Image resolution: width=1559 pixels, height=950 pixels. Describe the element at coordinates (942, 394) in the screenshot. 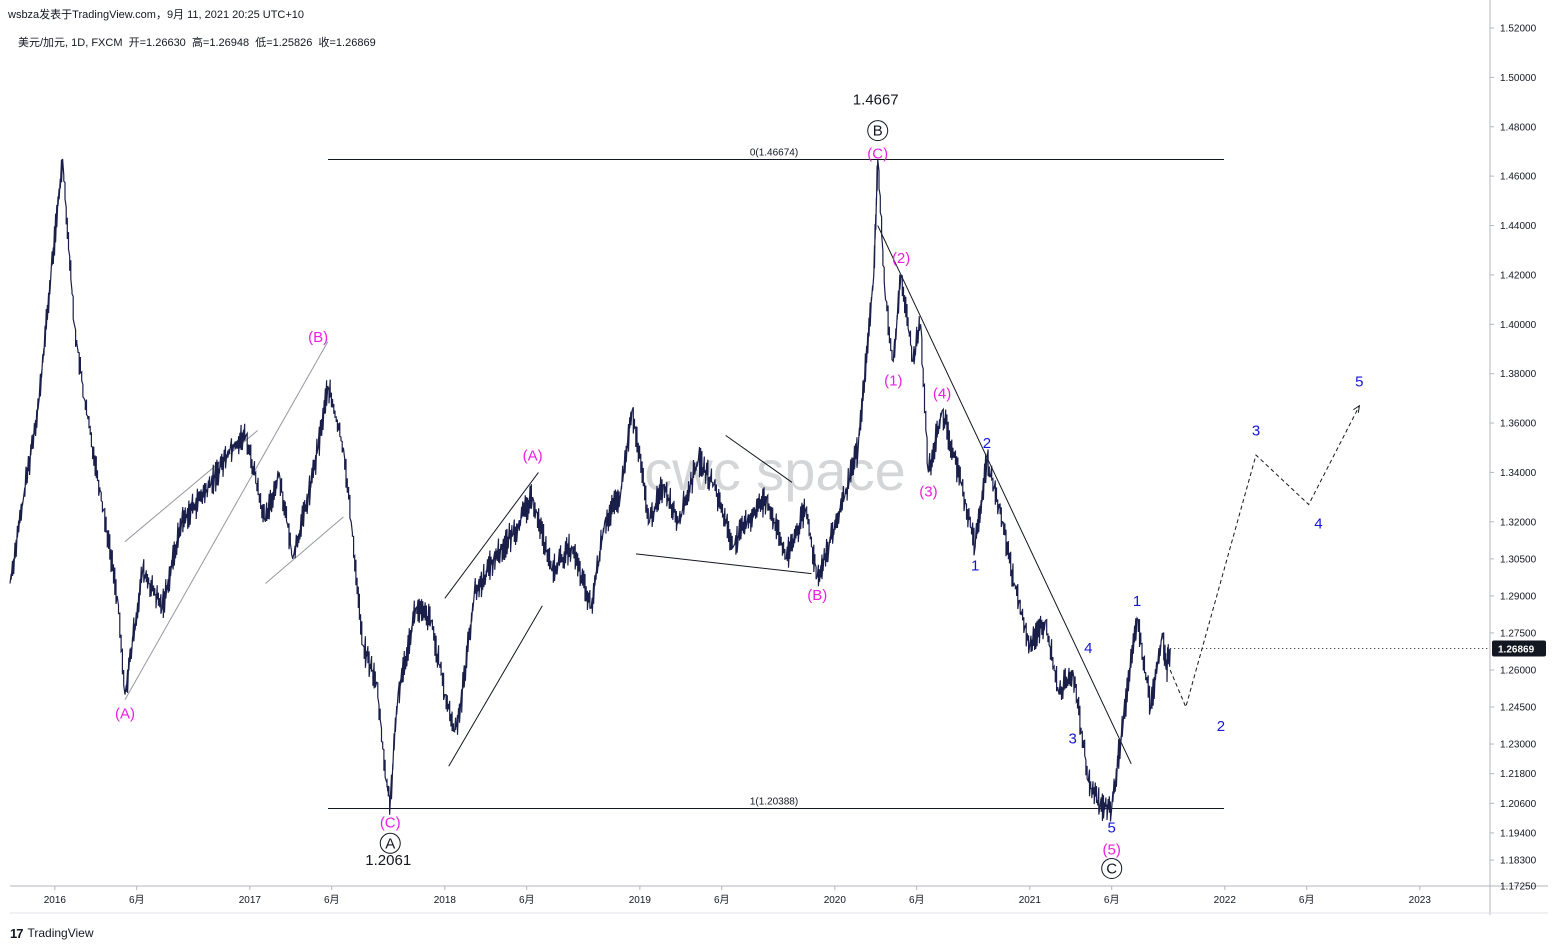

I see `wave-label: (4)` at that location.